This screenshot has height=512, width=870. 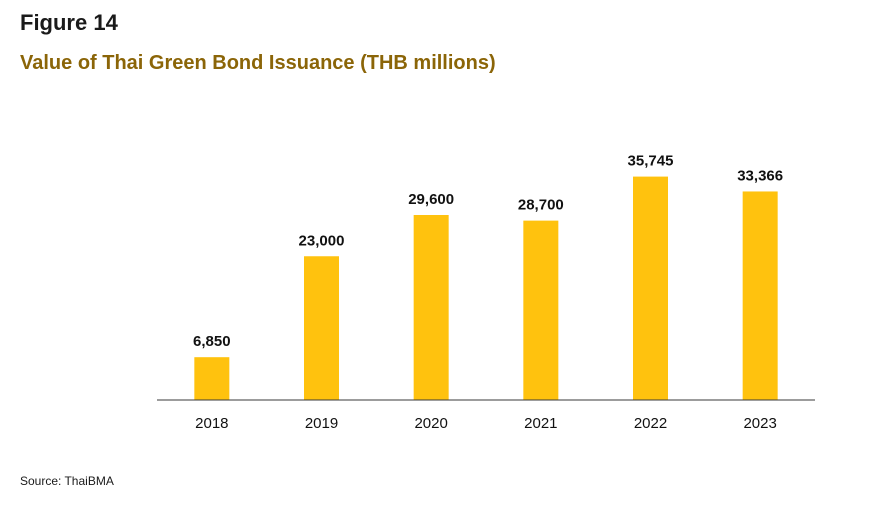 What do you see at coordinates (67, 481) in the screenshot?
I see `source-note: Source: ThaiBMA` at bounding box center [67, 481].